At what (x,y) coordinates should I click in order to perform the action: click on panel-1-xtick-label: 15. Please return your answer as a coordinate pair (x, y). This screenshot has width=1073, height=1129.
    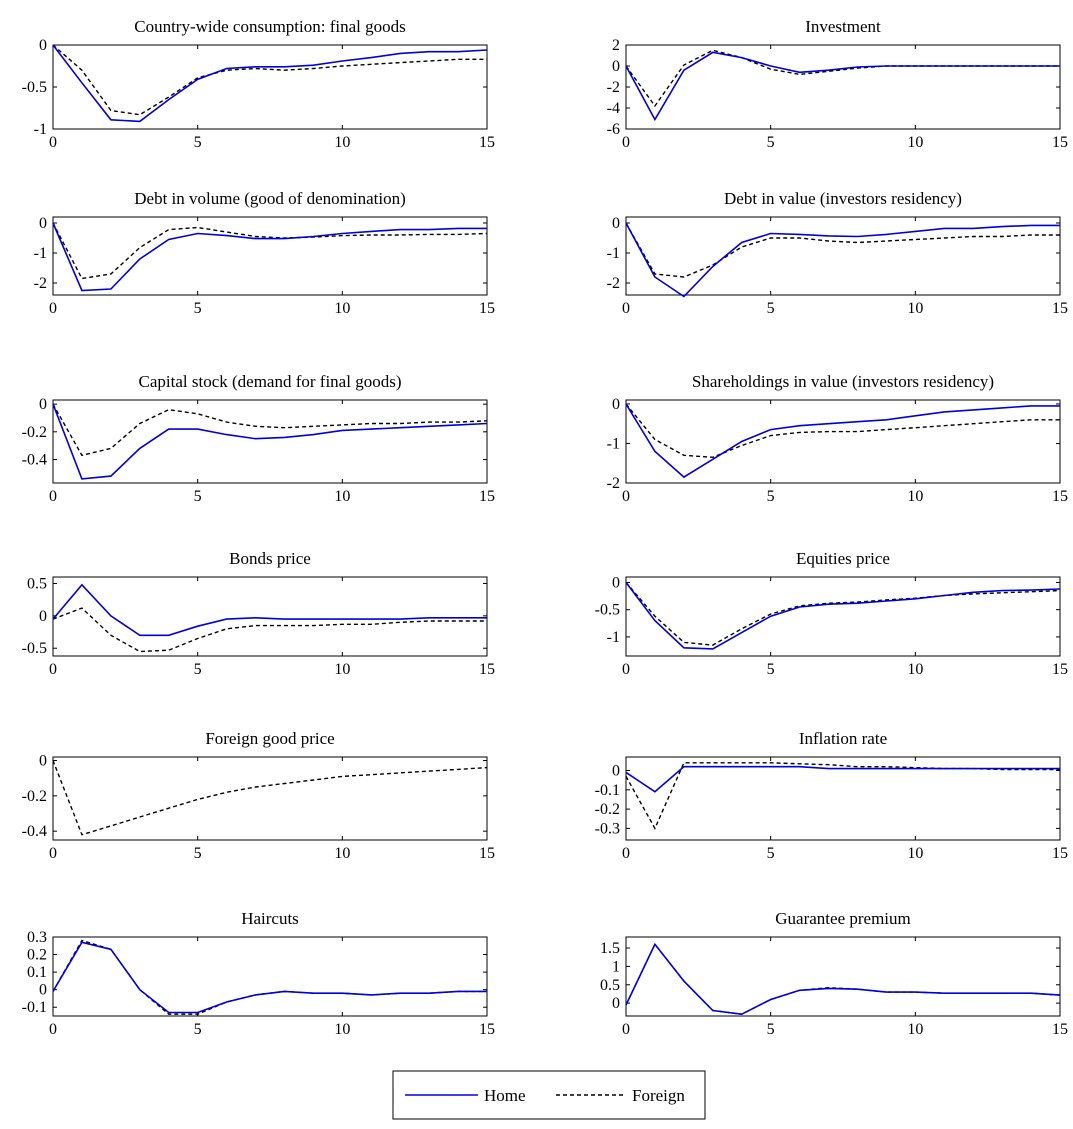
    Looking at the image, I should click on (487, 142).